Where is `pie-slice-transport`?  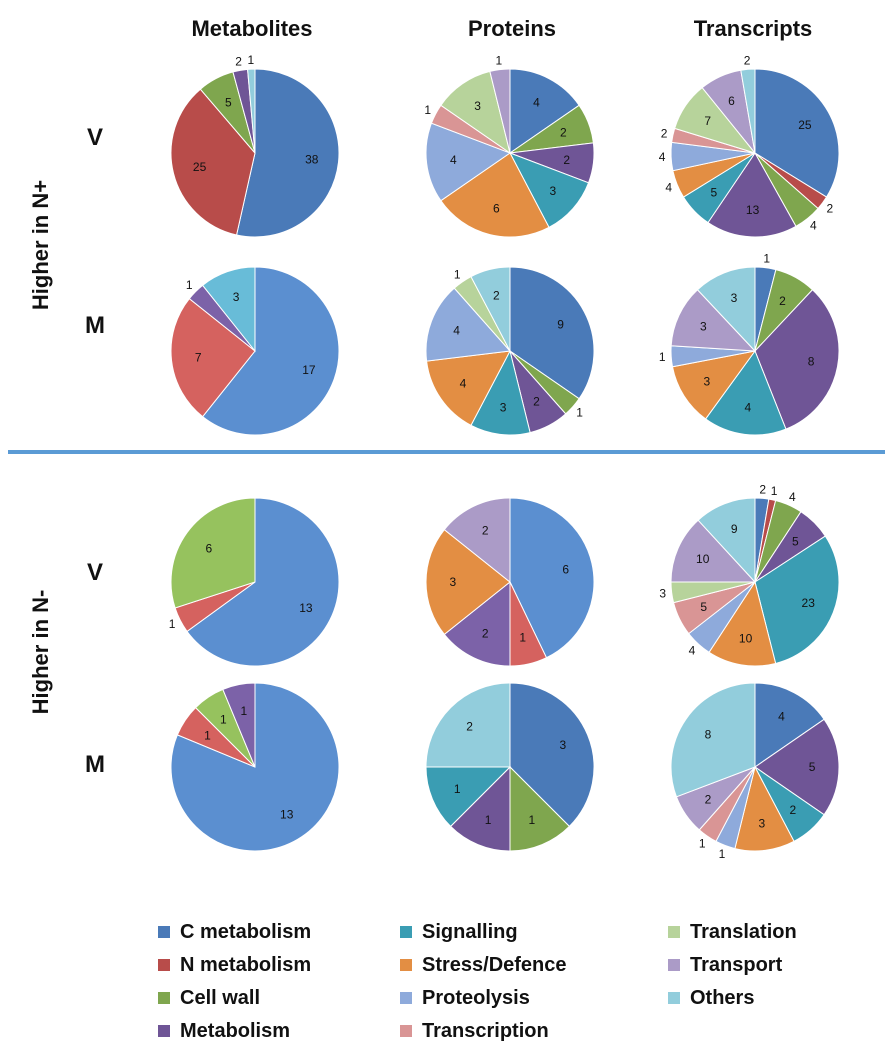
pie-slice-transport is located at coordinates (713, 320).